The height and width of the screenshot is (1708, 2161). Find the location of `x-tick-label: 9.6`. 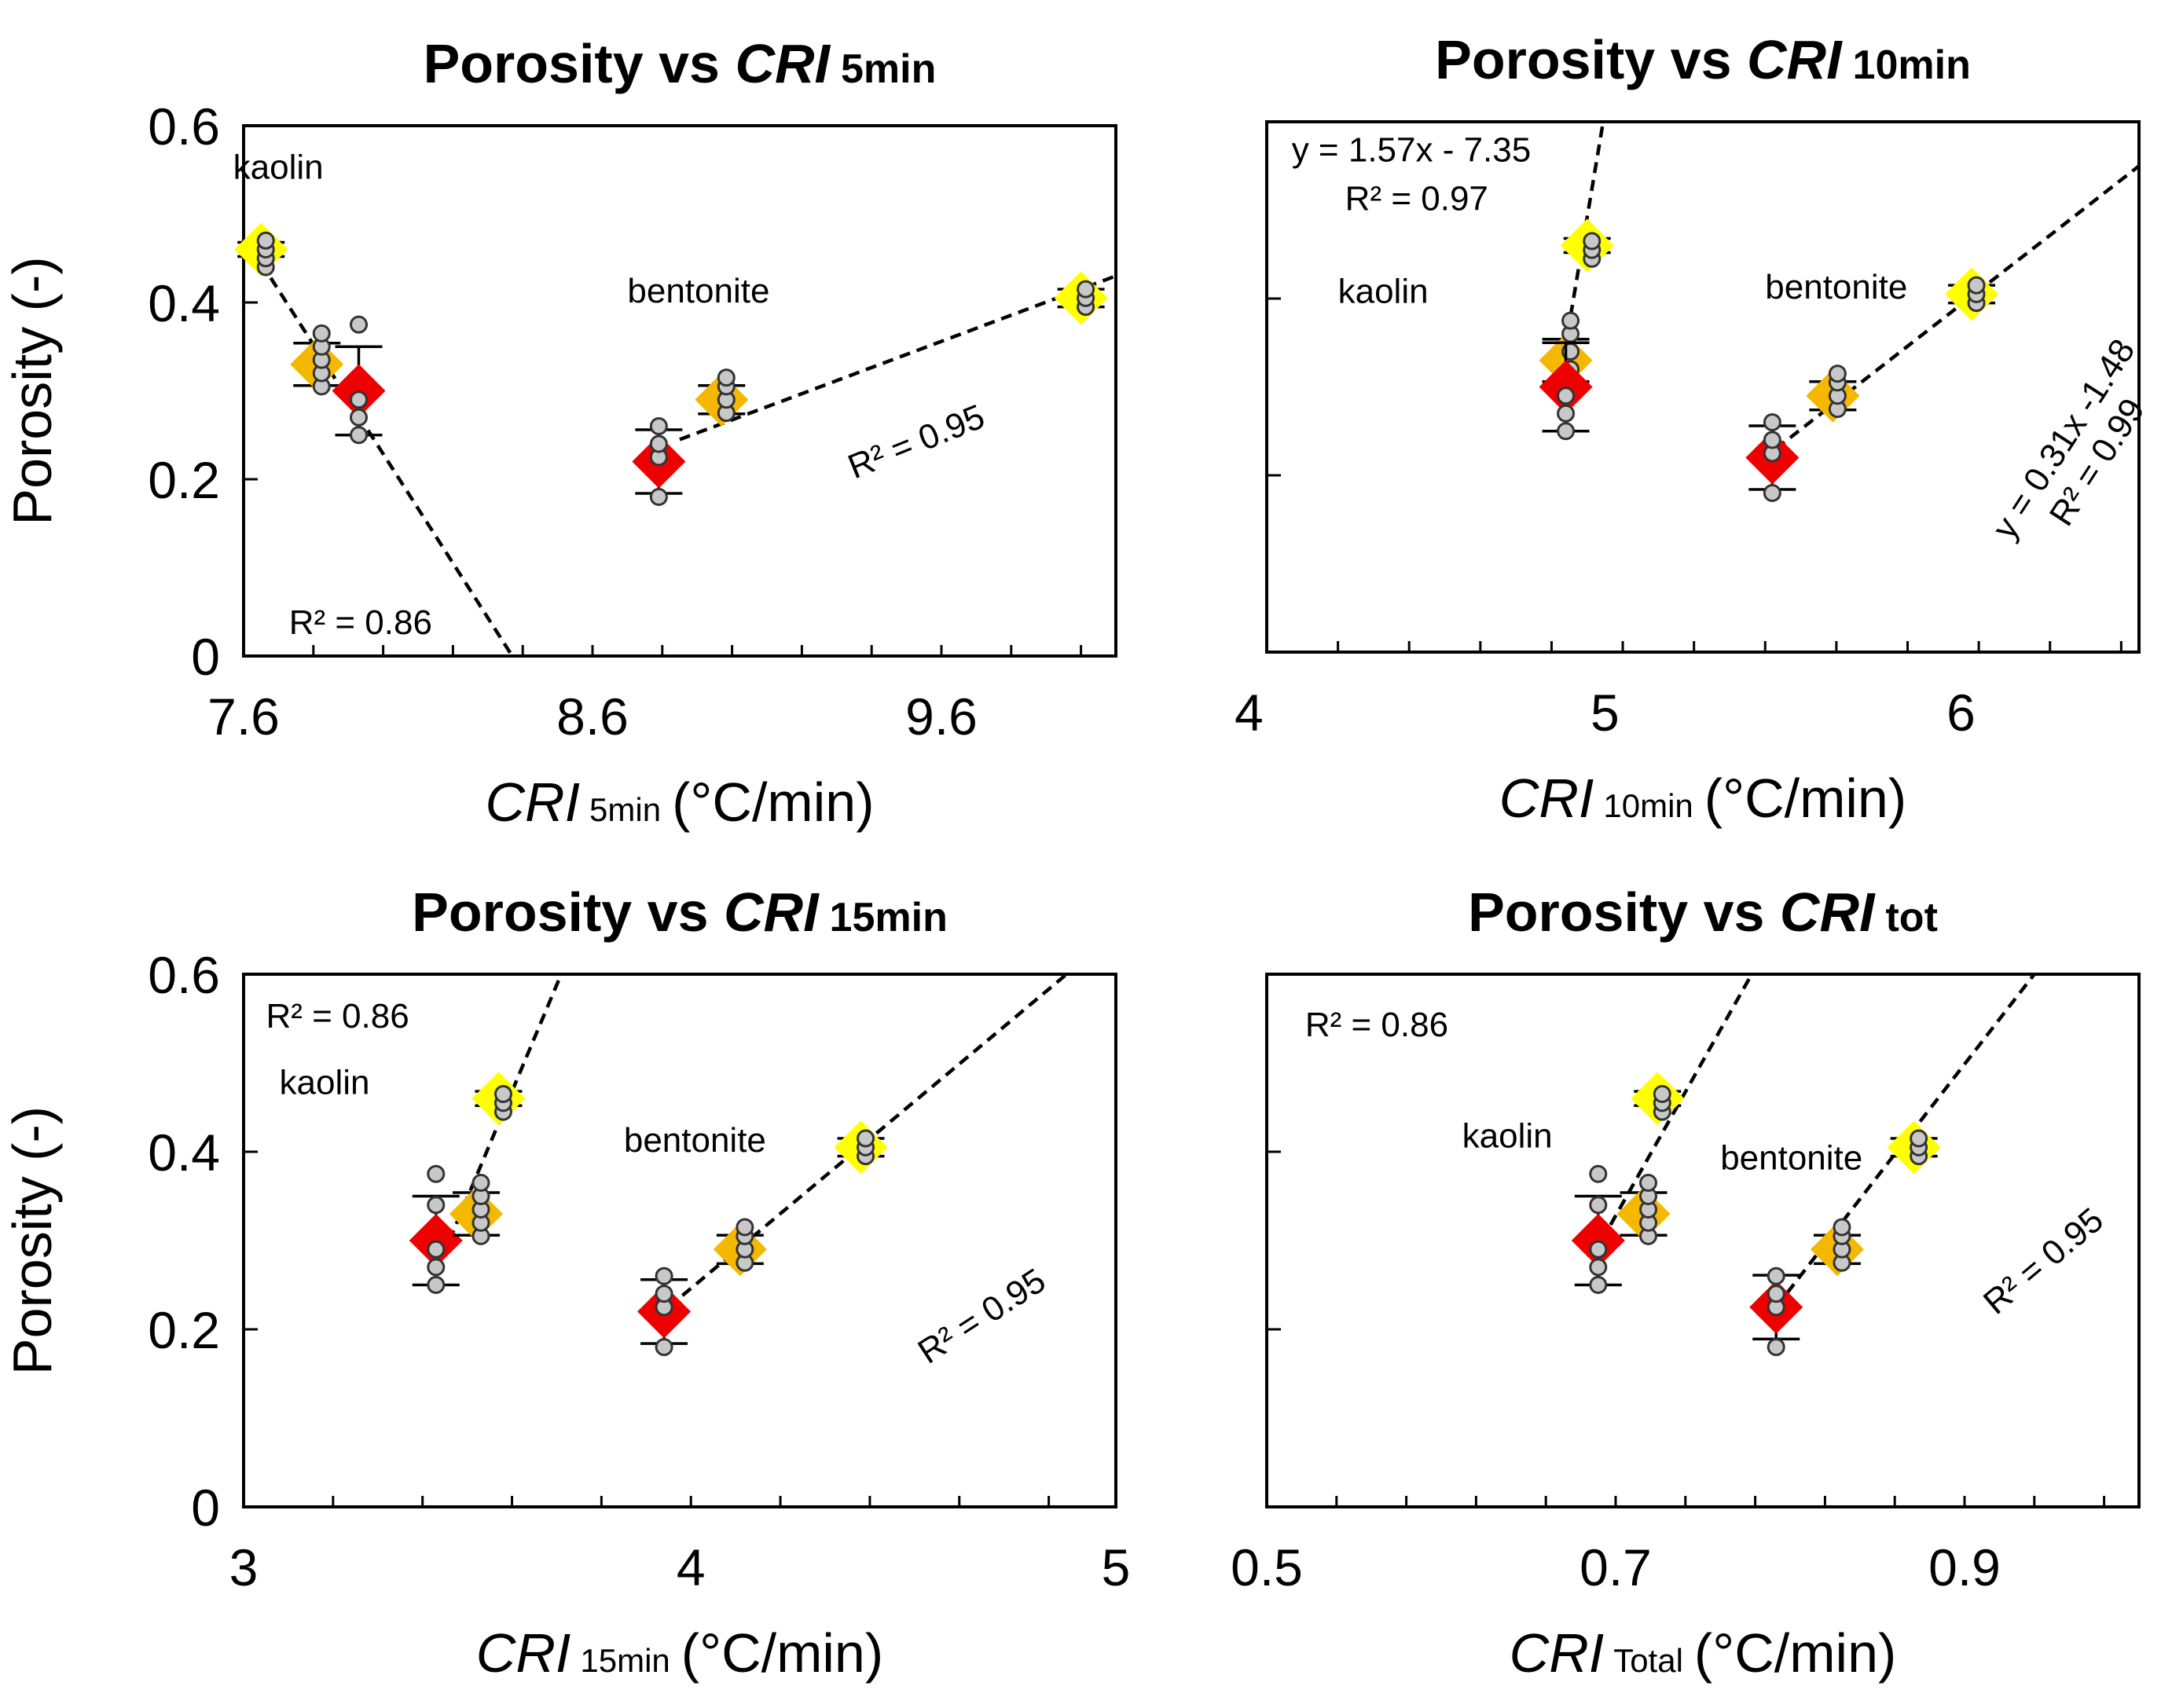

x-tick-label: 9.6 is located at coordinates (941, 716).